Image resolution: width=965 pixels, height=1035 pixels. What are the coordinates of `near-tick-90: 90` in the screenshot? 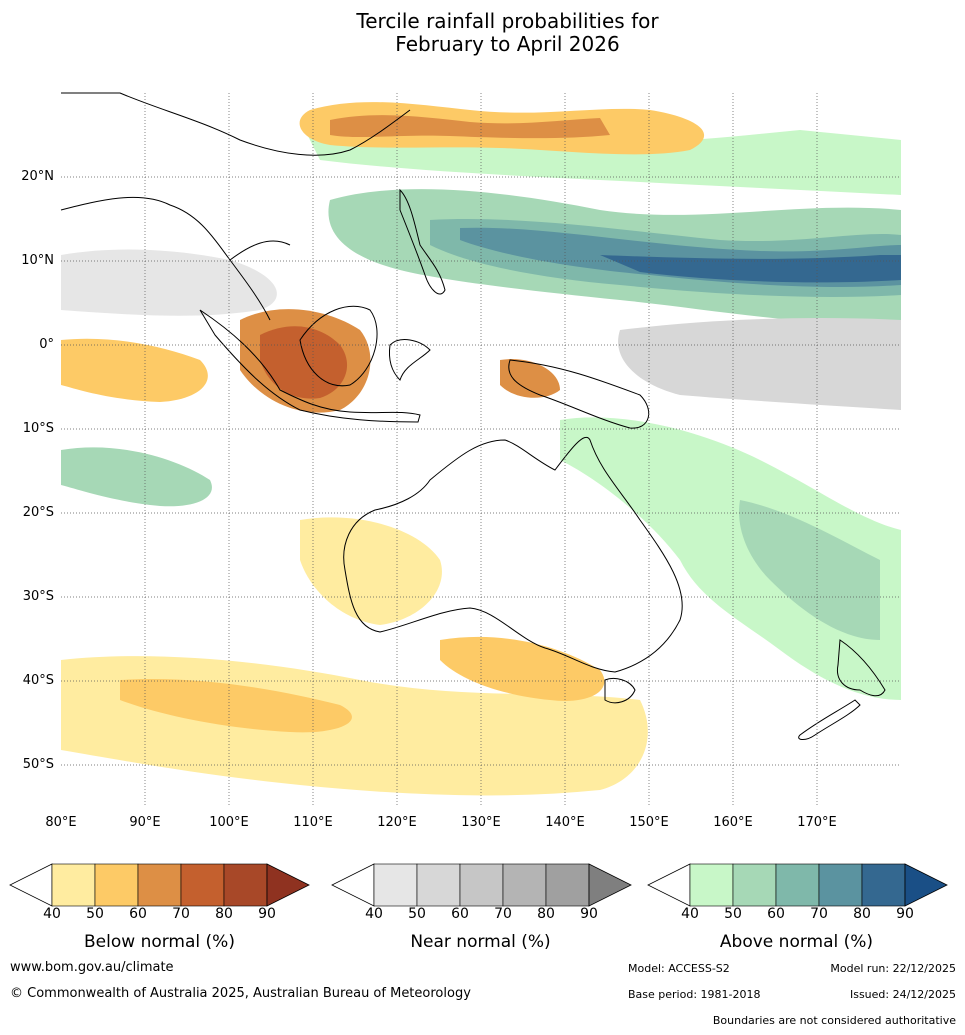 It's located at (589, 914).